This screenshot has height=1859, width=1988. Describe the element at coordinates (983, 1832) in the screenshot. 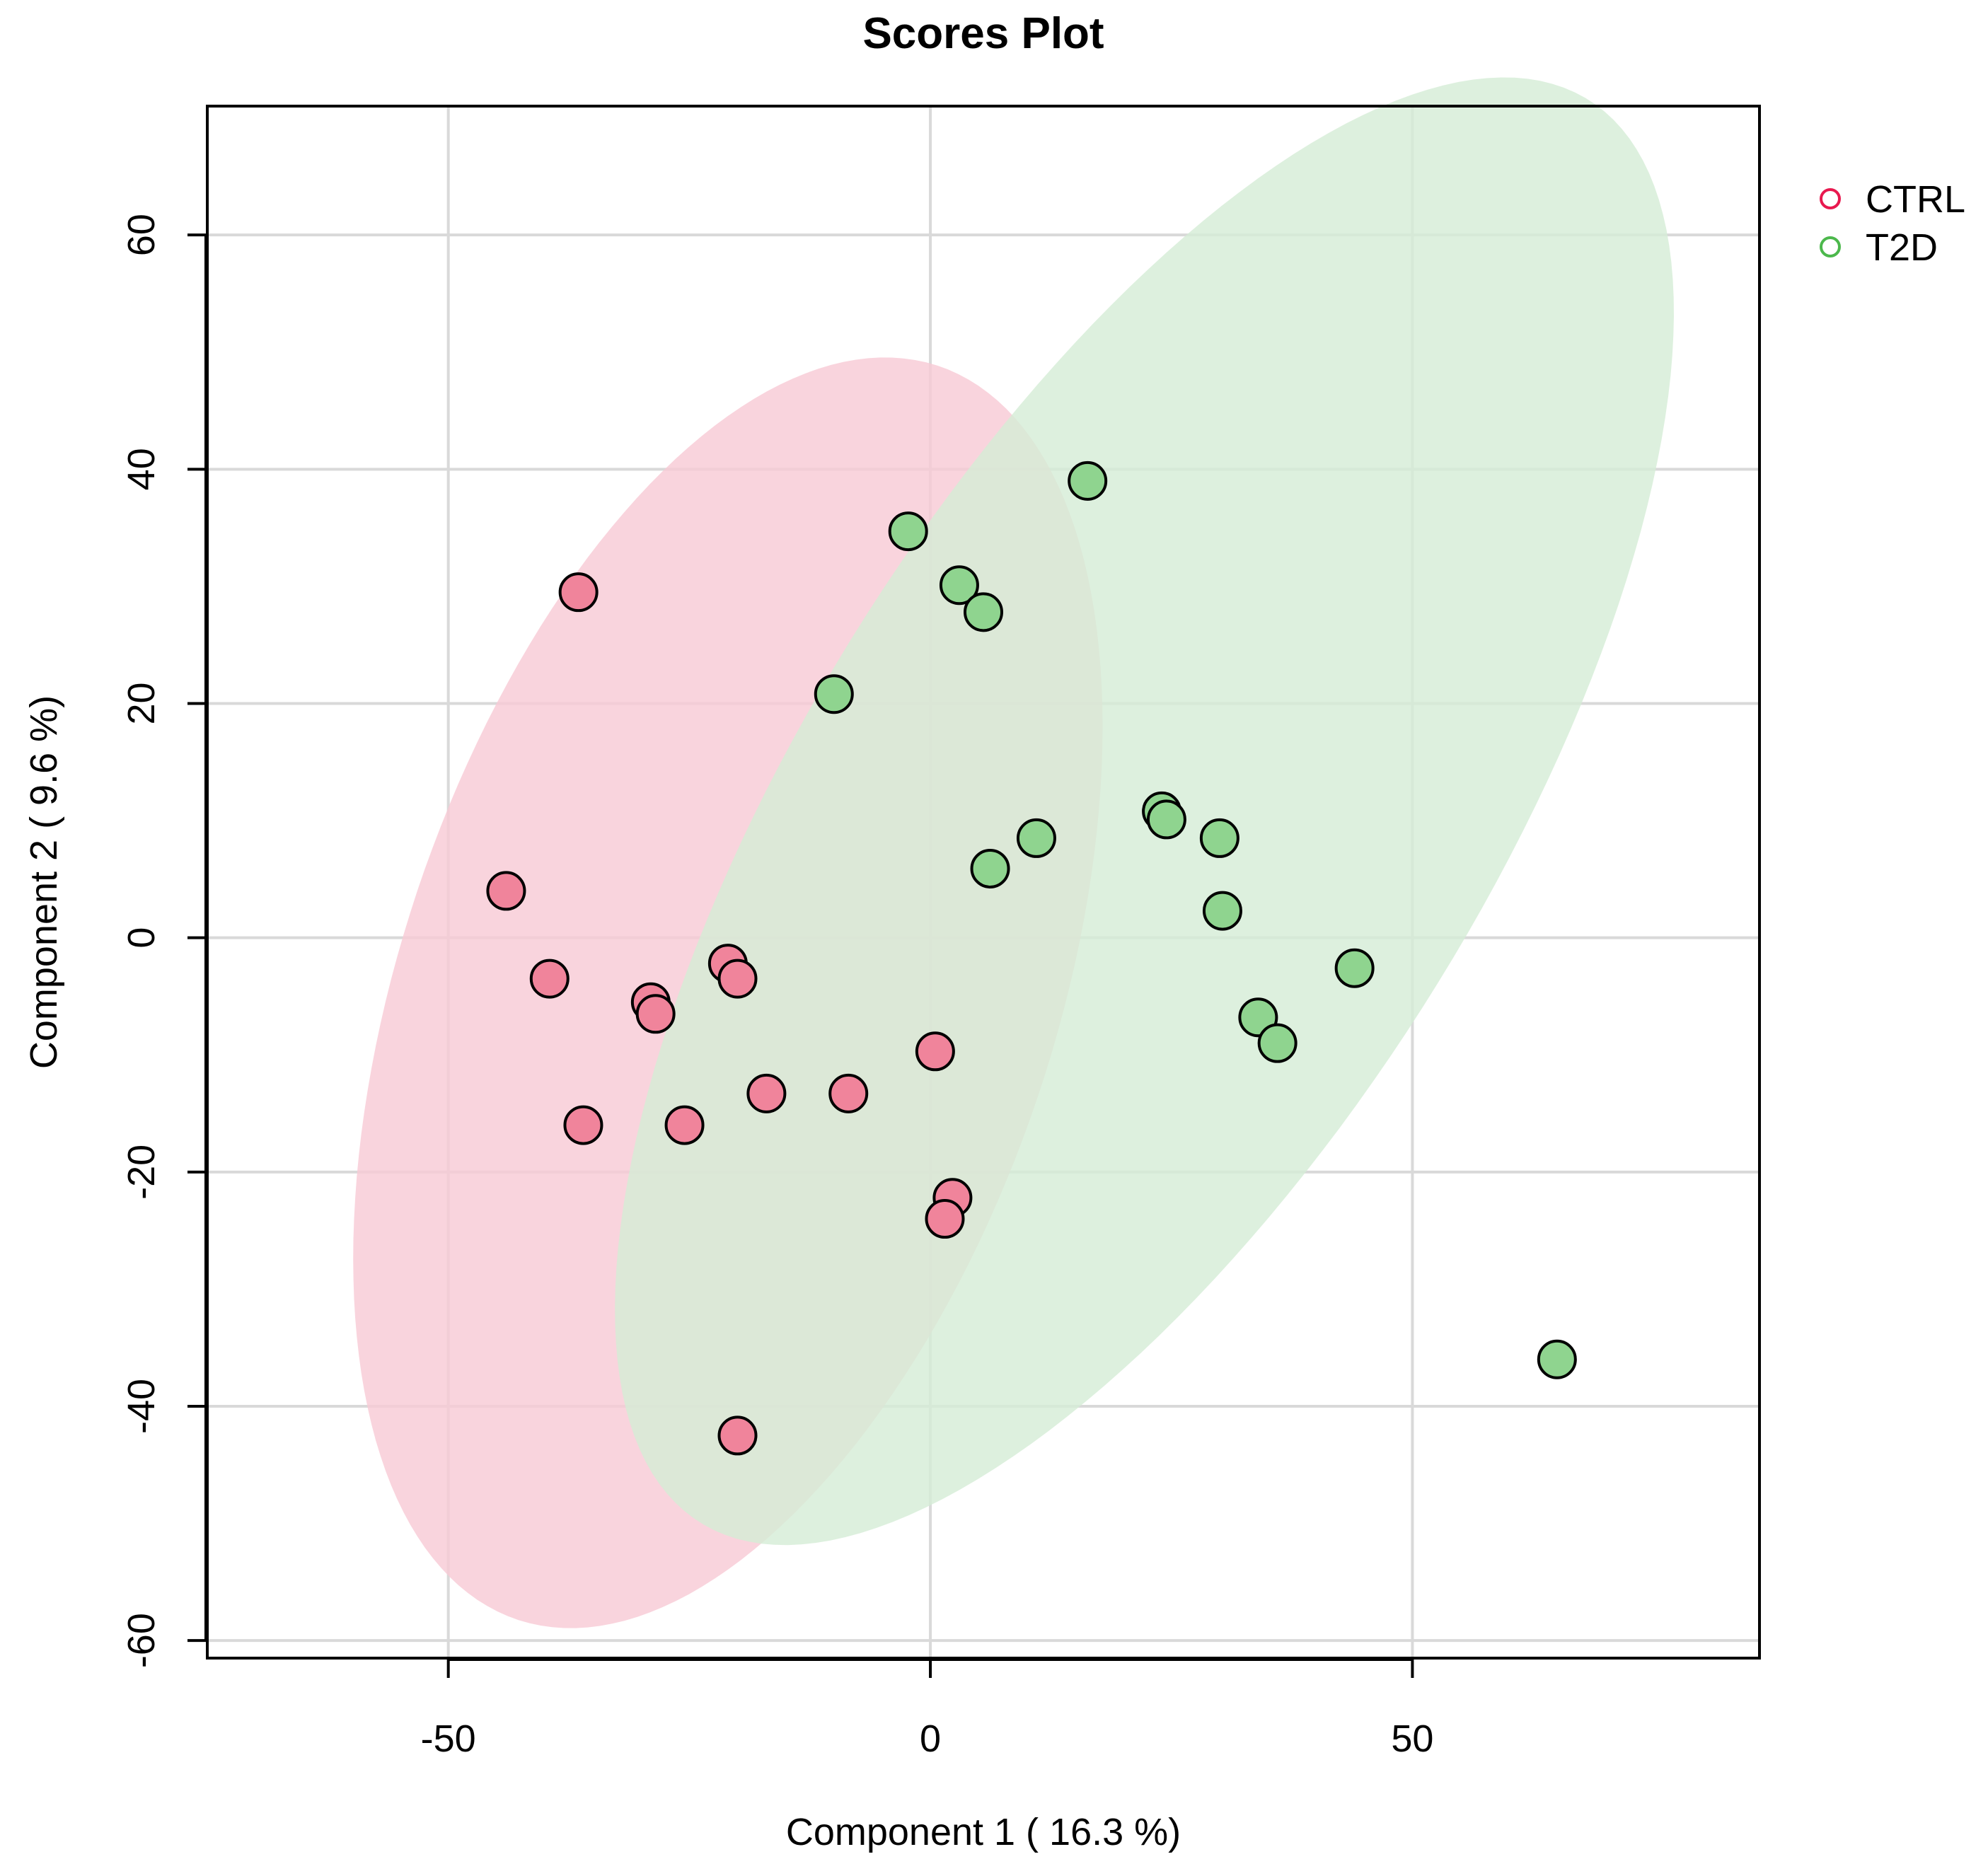

I see `x-axis-label: Component 1 ( 16.3 %)` at that location.